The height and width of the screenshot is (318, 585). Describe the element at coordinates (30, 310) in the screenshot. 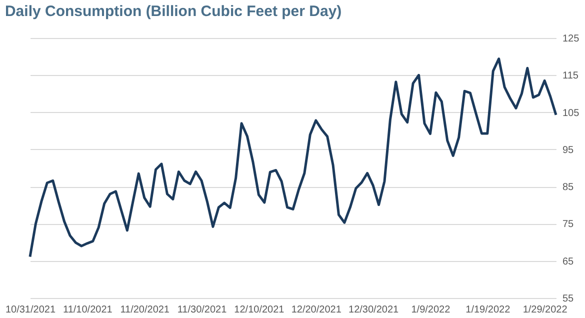

I see `x-tick-label: 10/31/2021` at that location.